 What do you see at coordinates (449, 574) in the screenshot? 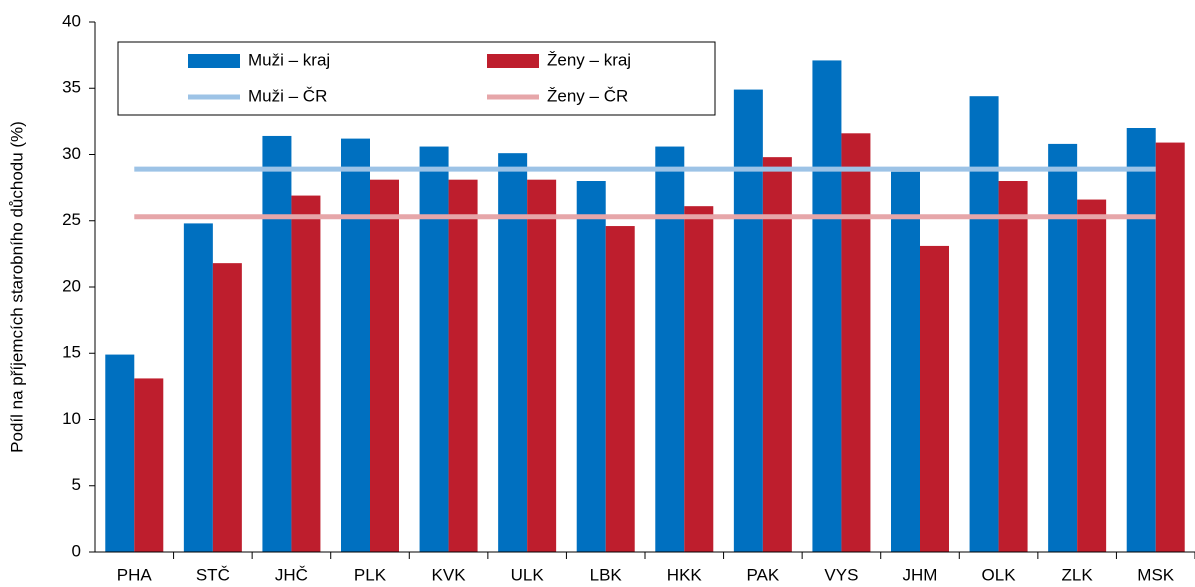
I see `x-tick-label: KVK` at bounding box center [449, 574].